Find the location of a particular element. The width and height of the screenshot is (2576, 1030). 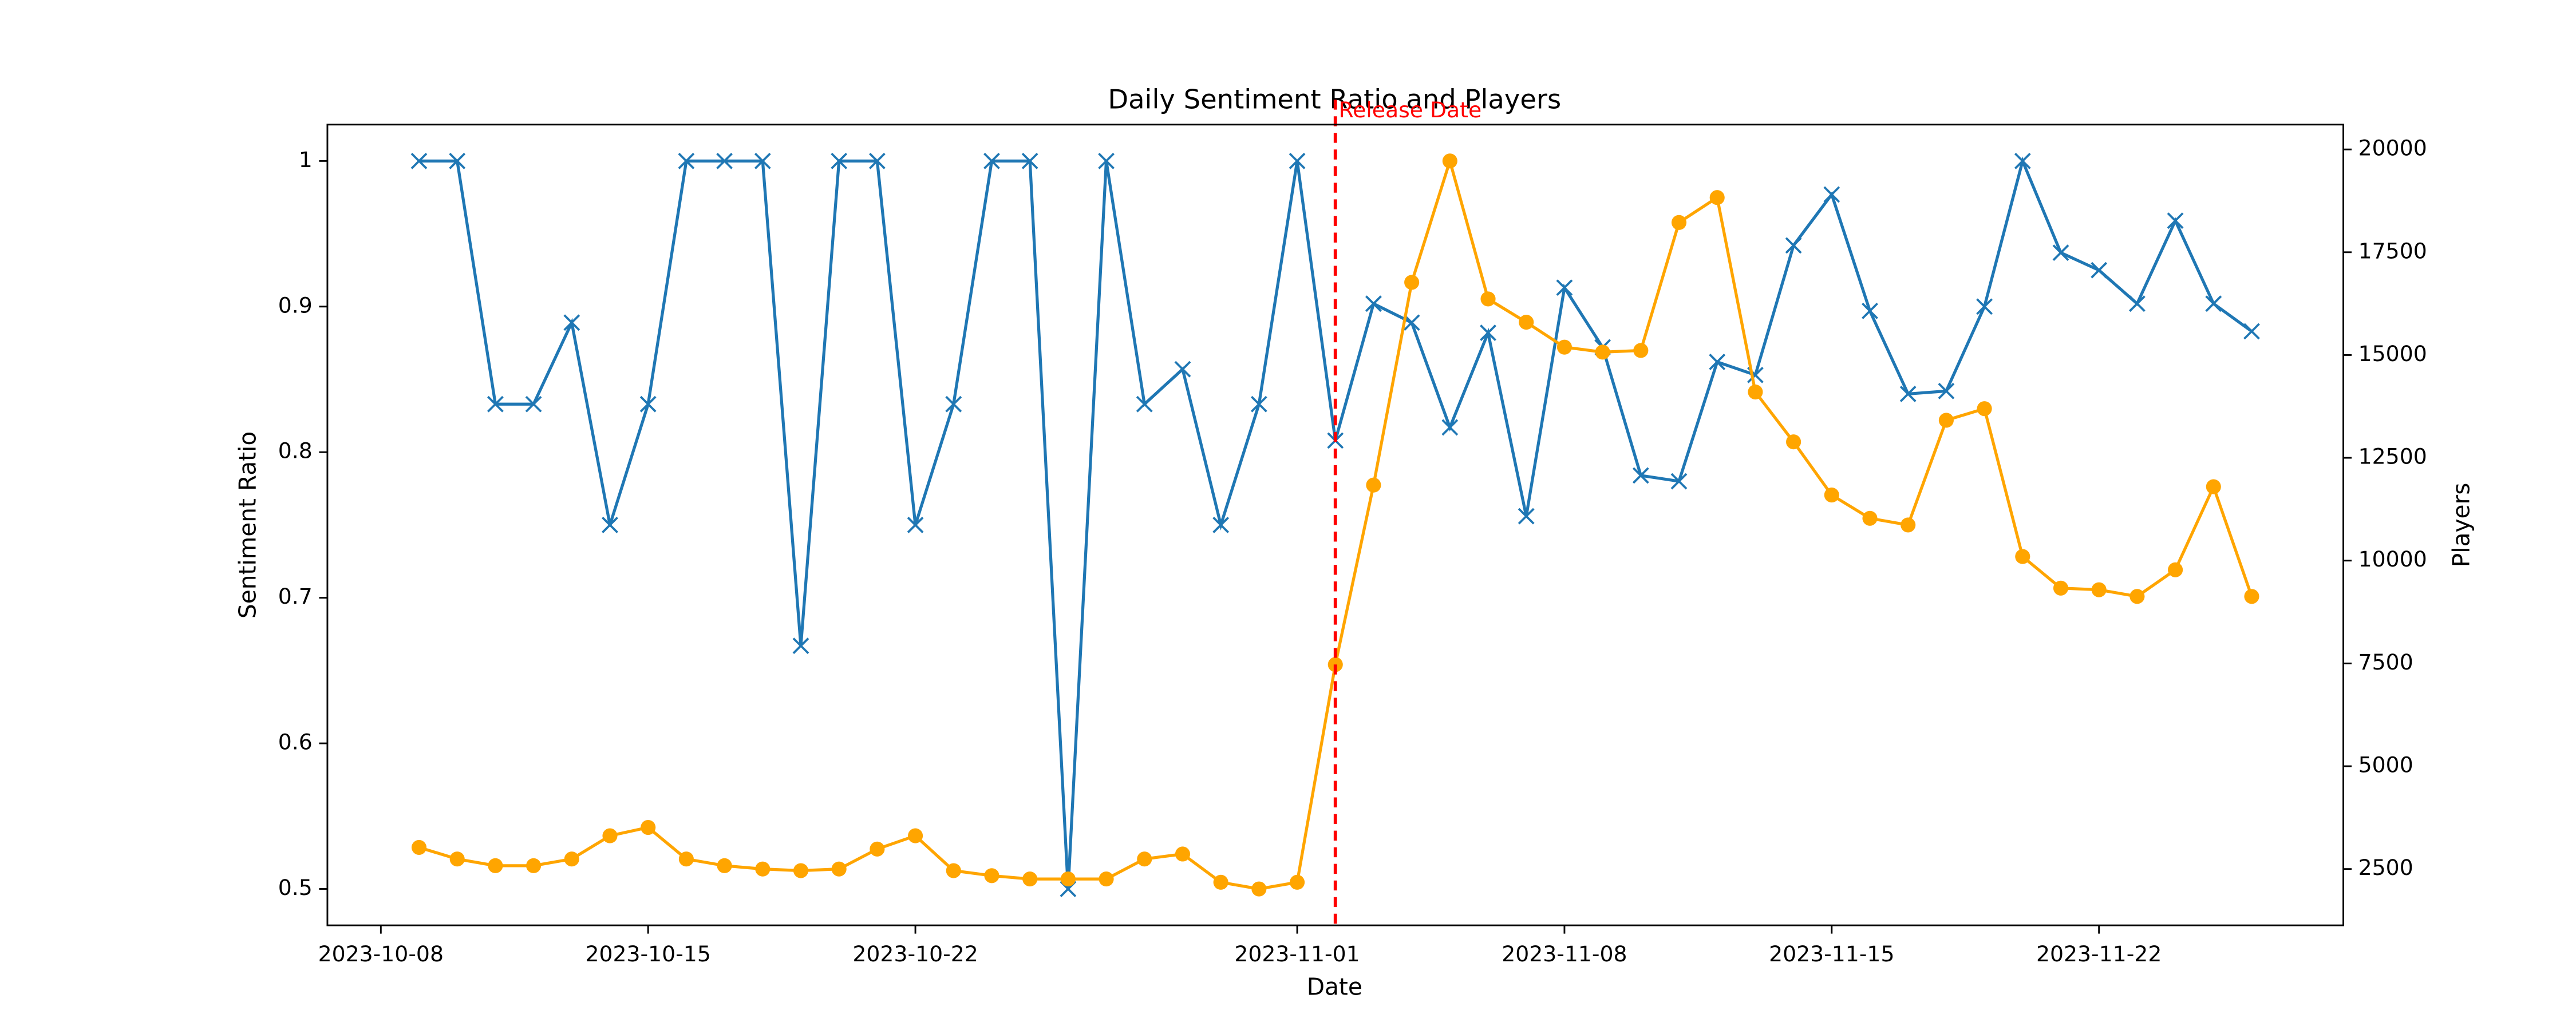

x-tick-label: 2023-10-15 is located at coordinates (648, 953).